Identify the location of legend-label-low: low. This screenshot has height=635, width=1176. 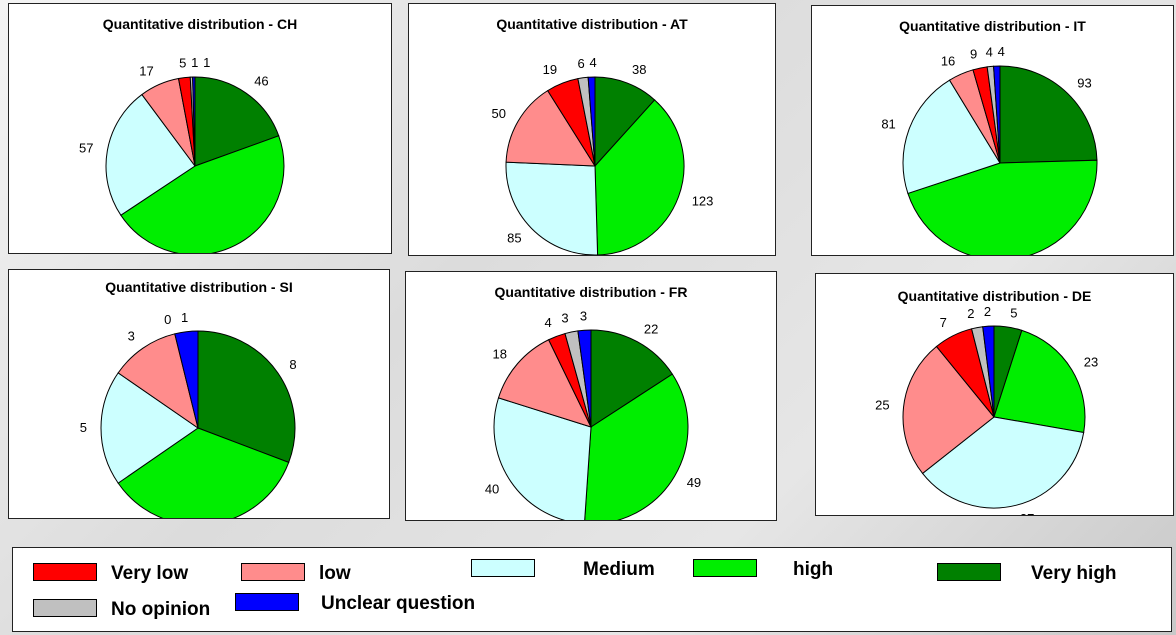
(335, 573).